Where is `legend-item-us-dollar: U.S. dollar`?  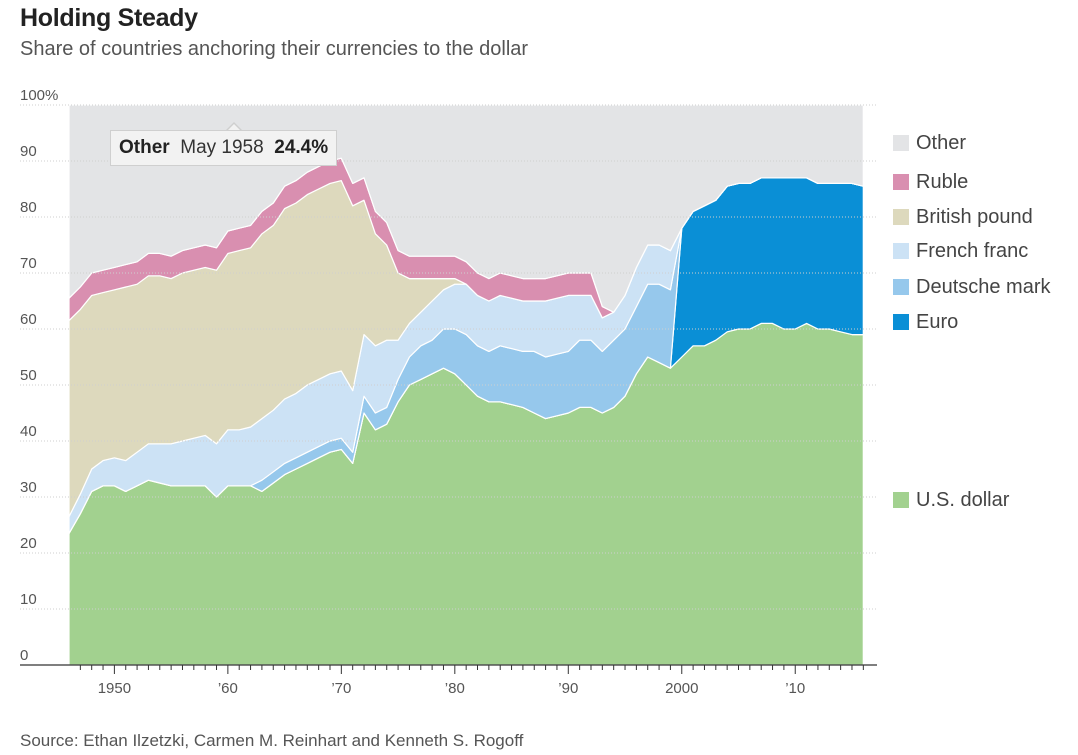
legend-item-us-dollar: U.S. dollar is located at coordinates (951, 499).